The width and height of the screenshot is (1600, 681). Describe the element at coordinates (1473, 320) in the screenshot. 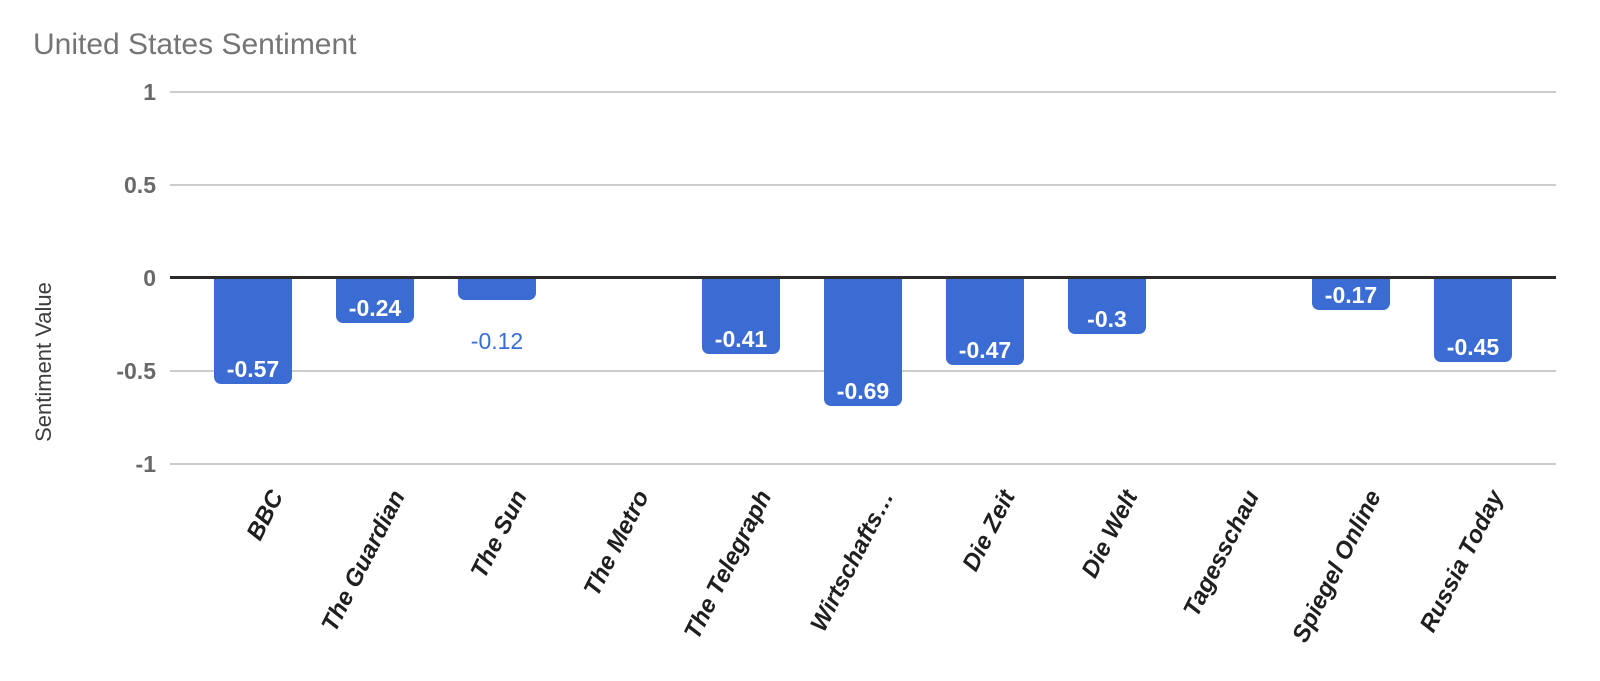

I see `bar-russia-today: -0.45` at that location.